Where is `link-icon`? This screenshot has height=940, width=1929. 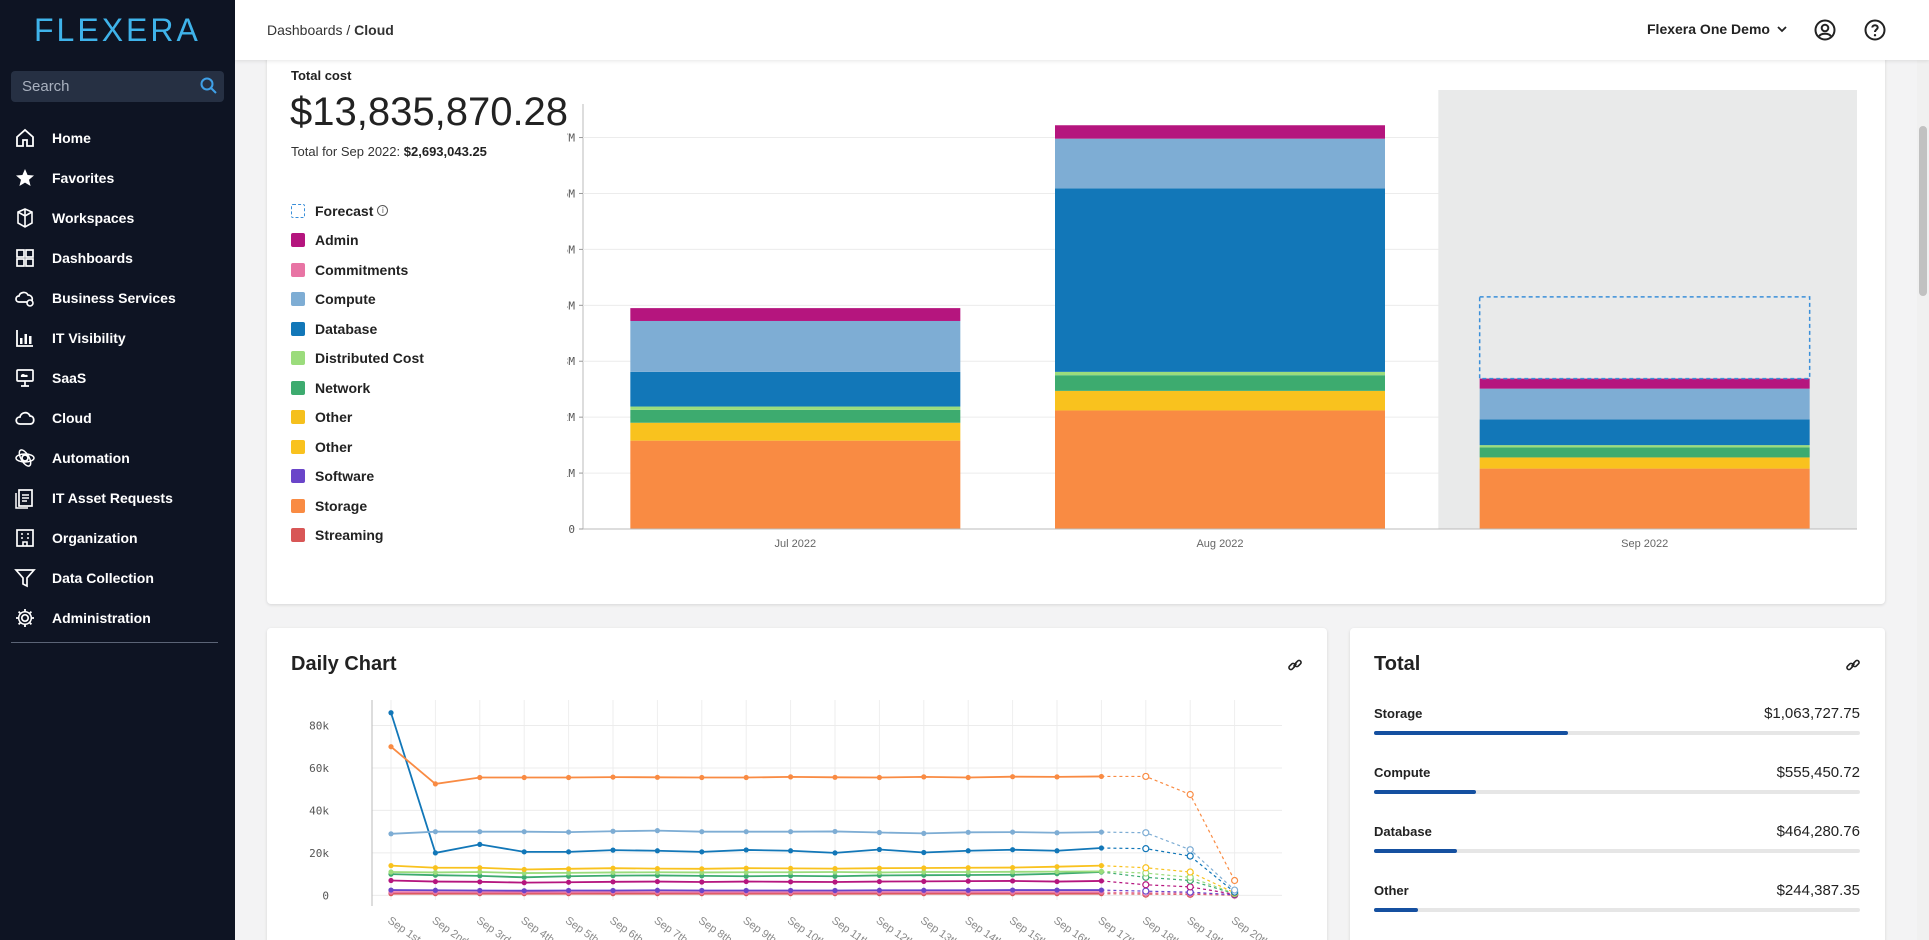
link-icon is located at coordinates (1853, 665).